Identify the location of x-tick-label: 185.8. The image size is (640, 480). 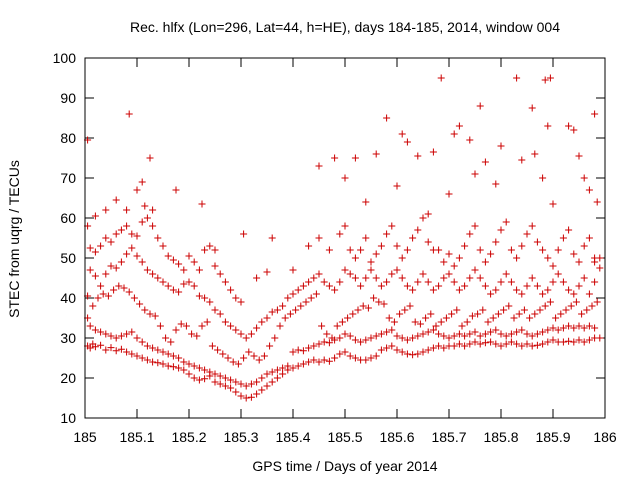
(500, 437).